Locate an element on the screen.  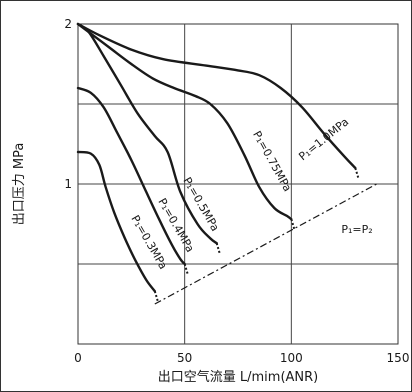
x-tick-label: 150 is located at coordinates (398, 358).